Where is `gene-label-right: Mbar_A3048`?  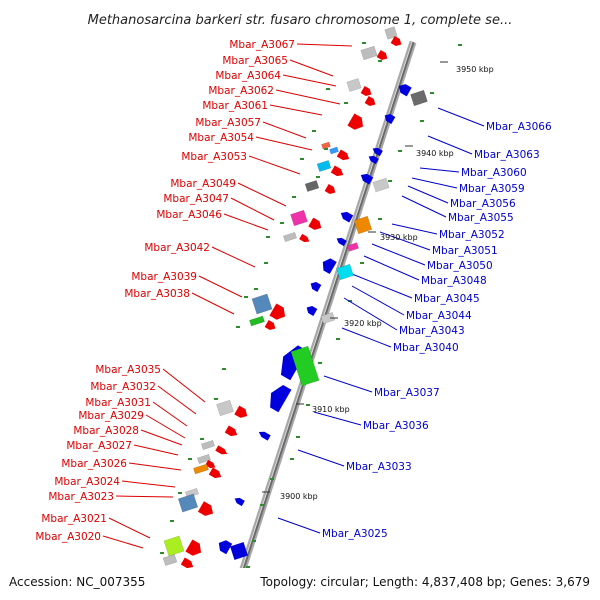 gene-label-right: Mbar_A3048 is located at coordinates (454, 281).